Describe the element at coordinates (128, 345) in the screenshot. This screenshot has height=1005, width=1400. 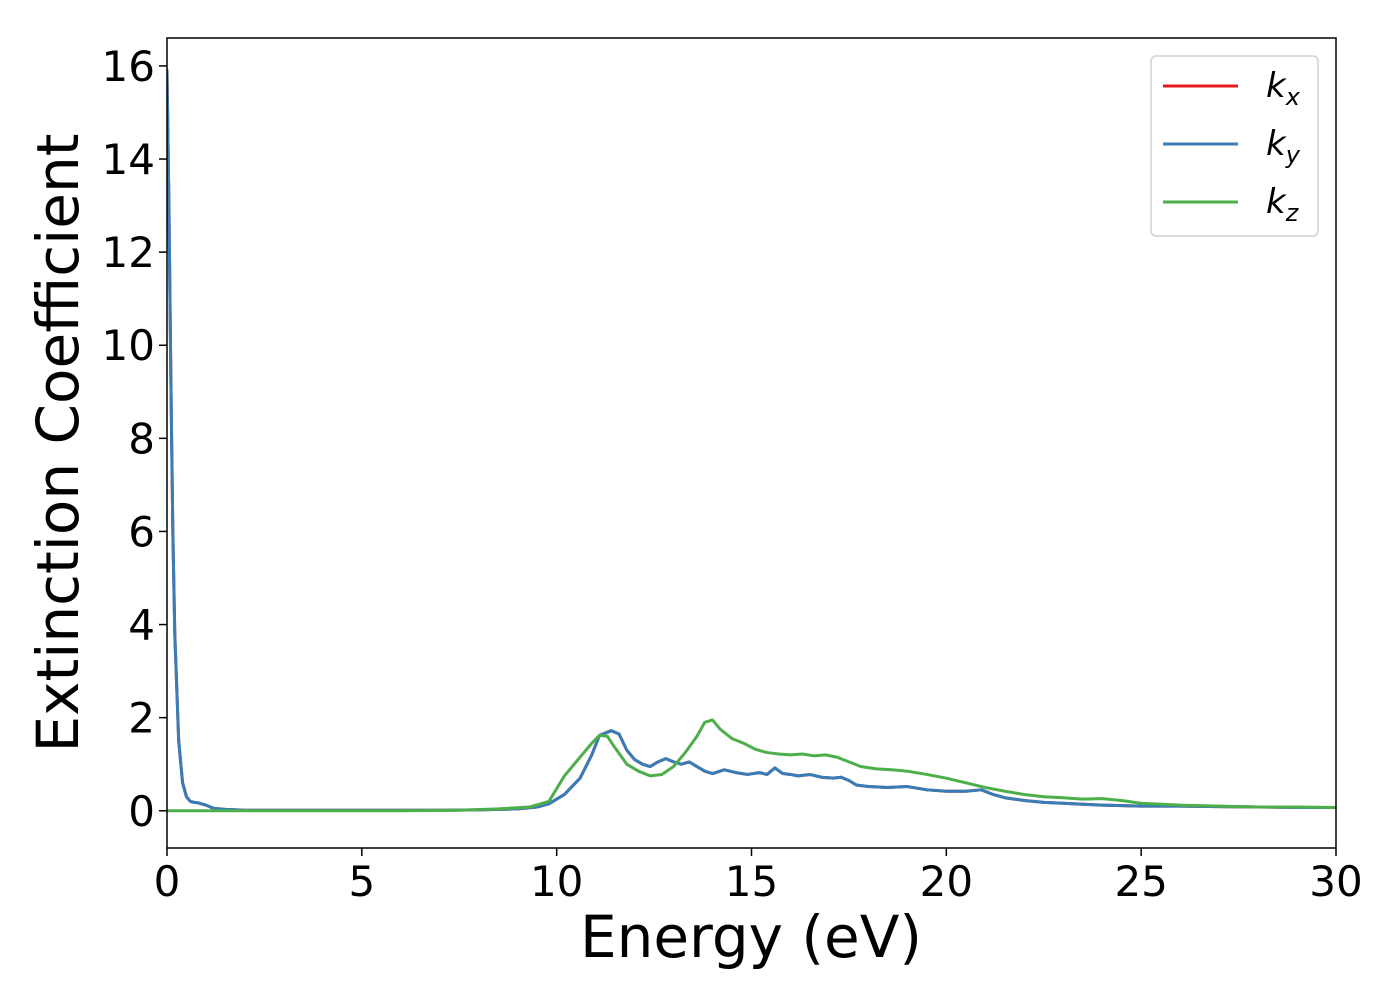
I see `y-tick-label: 10` at that location.